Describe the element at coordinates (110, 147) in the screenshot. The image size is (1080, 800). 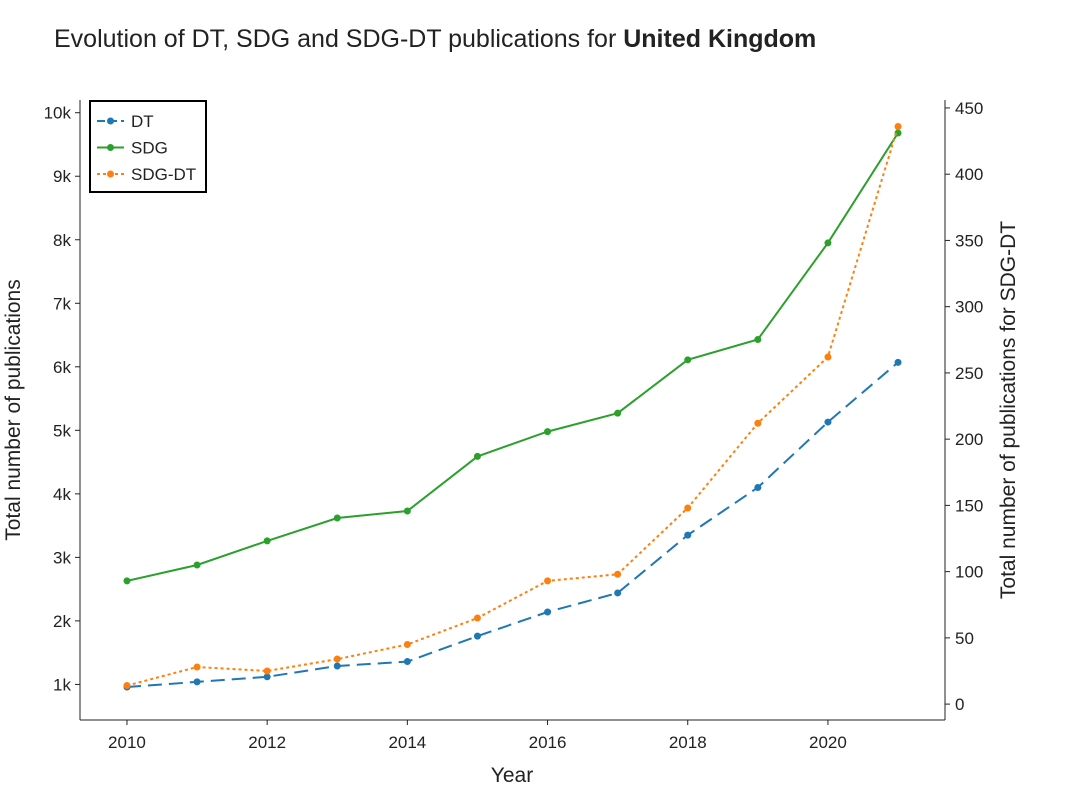
I see `legend-marker-sdg` at that location.